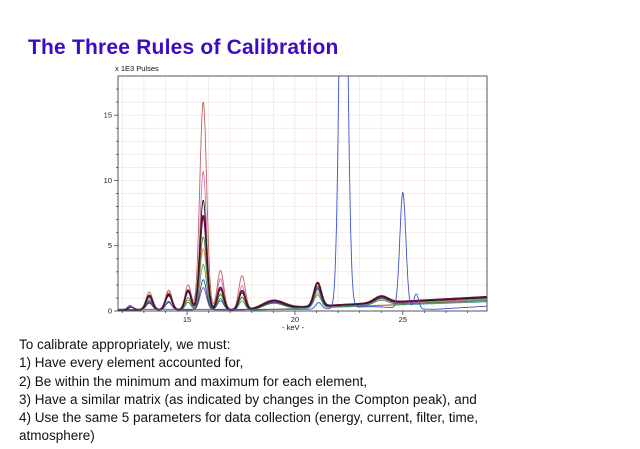  I want to click on x-tick-label: 15, so click(187, 319).